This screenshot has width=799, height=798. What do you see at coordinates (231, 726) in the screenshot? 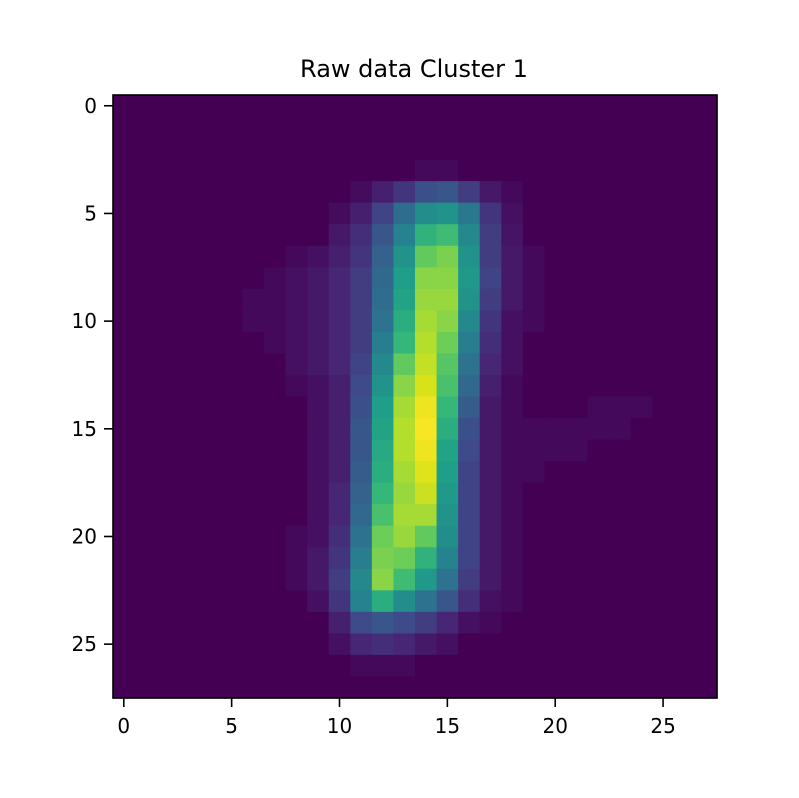
I see `x-tick-label: 5` at bounding box center [231, 726].